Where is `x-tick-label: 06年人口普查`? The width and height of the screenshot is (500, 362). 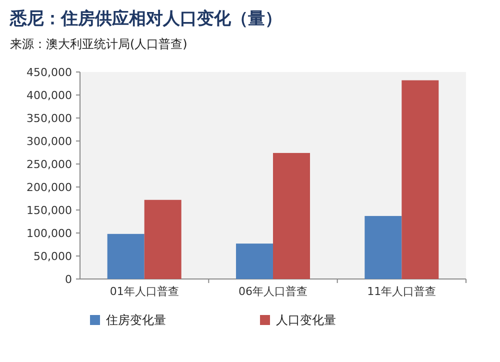 x-tick-label: 06年人口普查 is located at coordinates (273, 291).